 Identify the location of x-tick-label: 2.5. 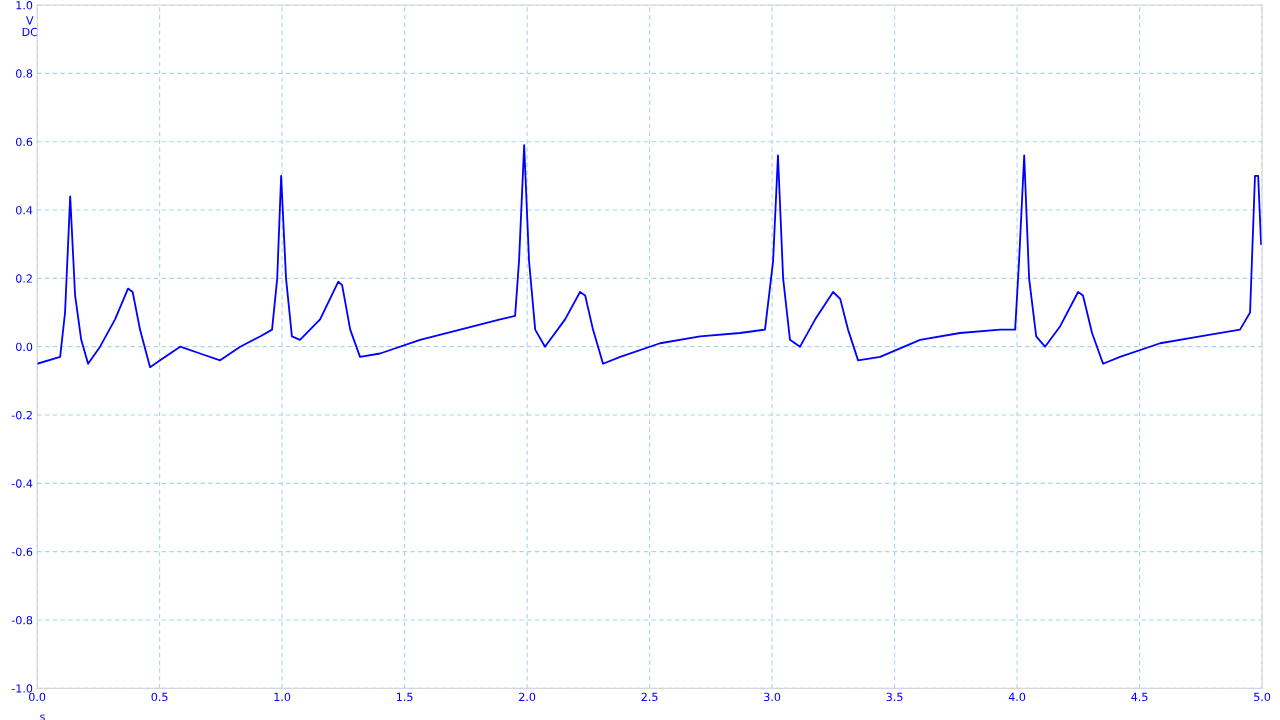
(649, 697).